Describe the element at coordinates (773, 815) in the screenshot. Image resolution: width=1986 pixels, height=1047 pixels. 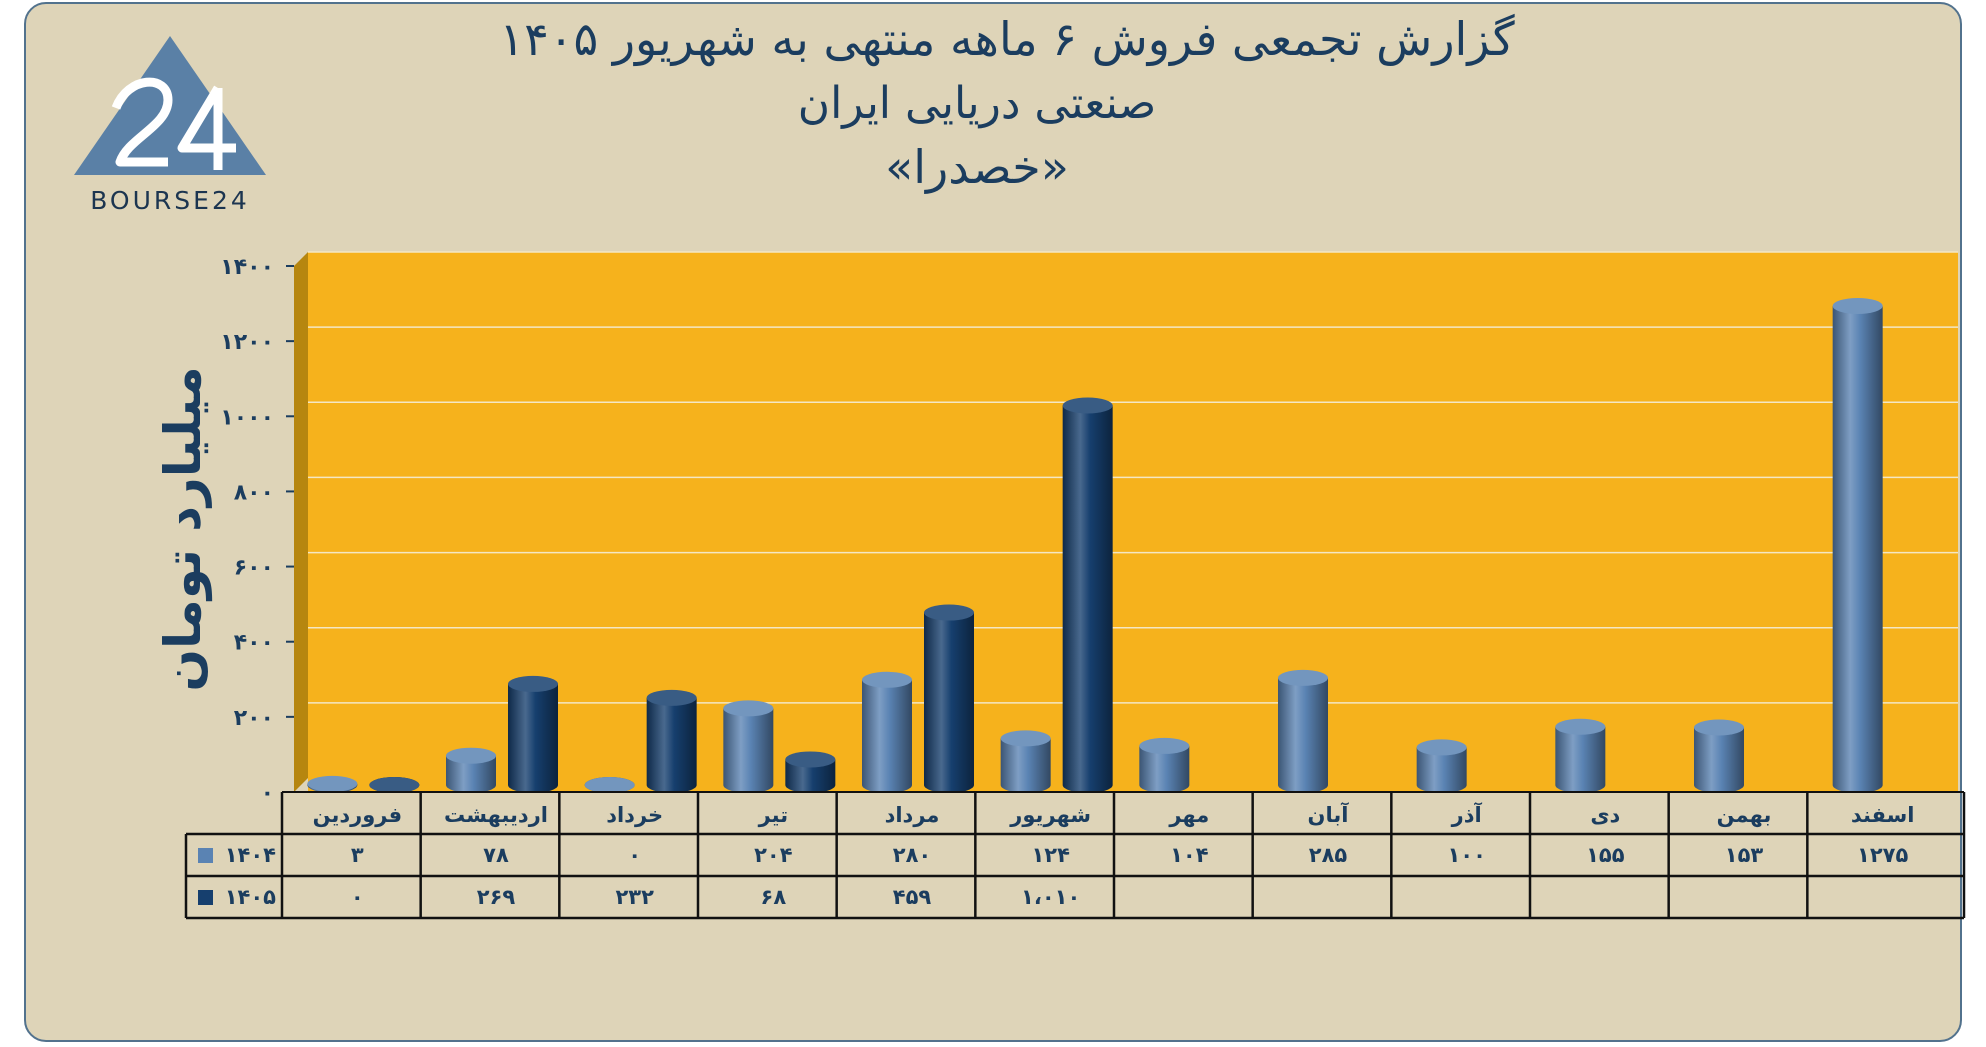
I see `category-label: تیر` at that location.